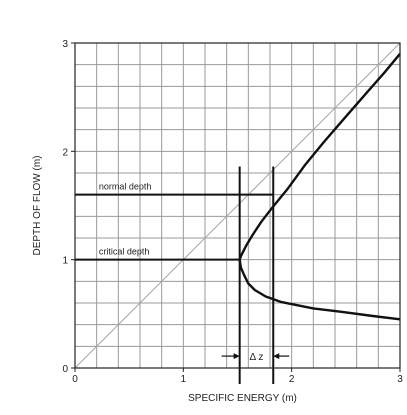  Describe the element at coordinates (292, 379) in the screenshot. I see `x-tick-label: 2` at that location.